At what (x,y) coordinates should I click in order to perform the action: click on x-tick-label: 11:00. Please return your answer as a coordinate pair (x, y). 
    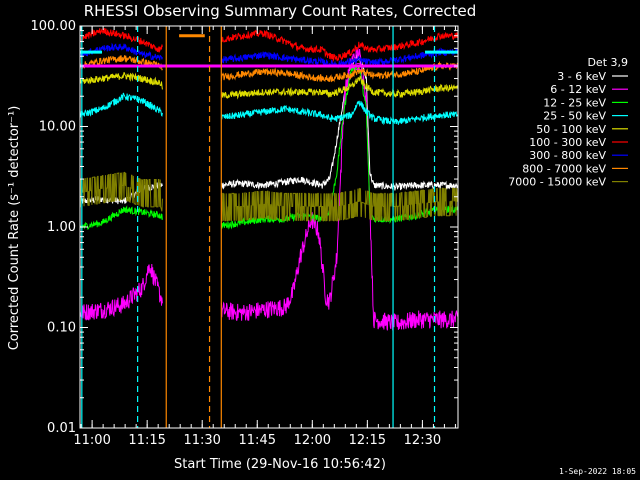
    Looking at the image, I should click on (91, 440).